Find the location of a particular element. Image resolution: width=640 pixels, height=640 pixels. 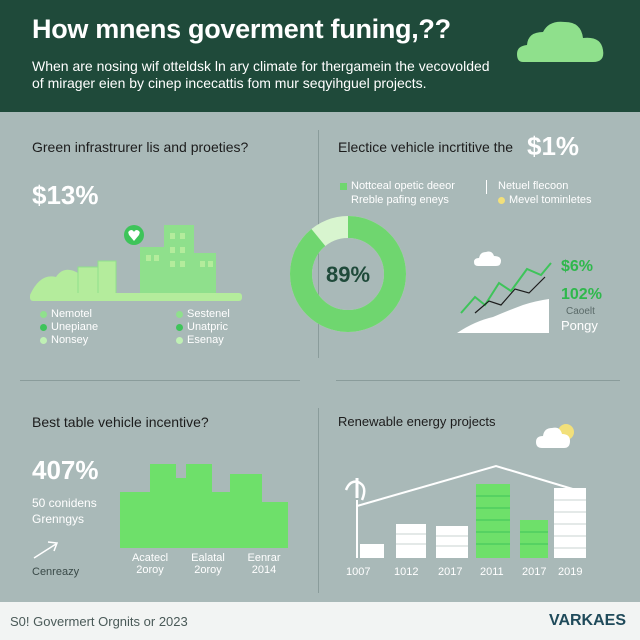

year-label: 2011 is located at coordinates (492, 572).